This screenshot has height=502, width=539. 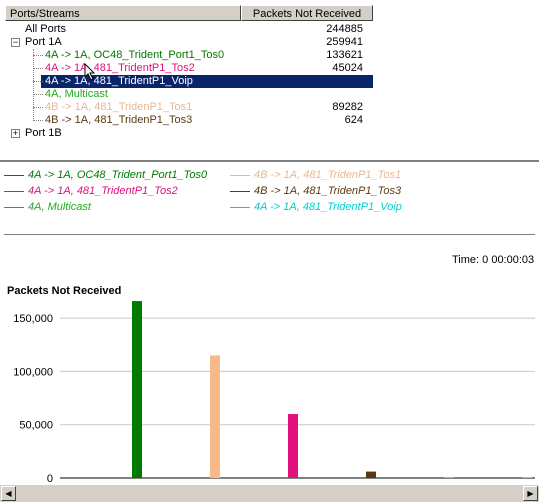 I want to click on legend-label: 4A -> 1A, OC48_Trident_Port1_Tos0, so click(x=118, y=175).